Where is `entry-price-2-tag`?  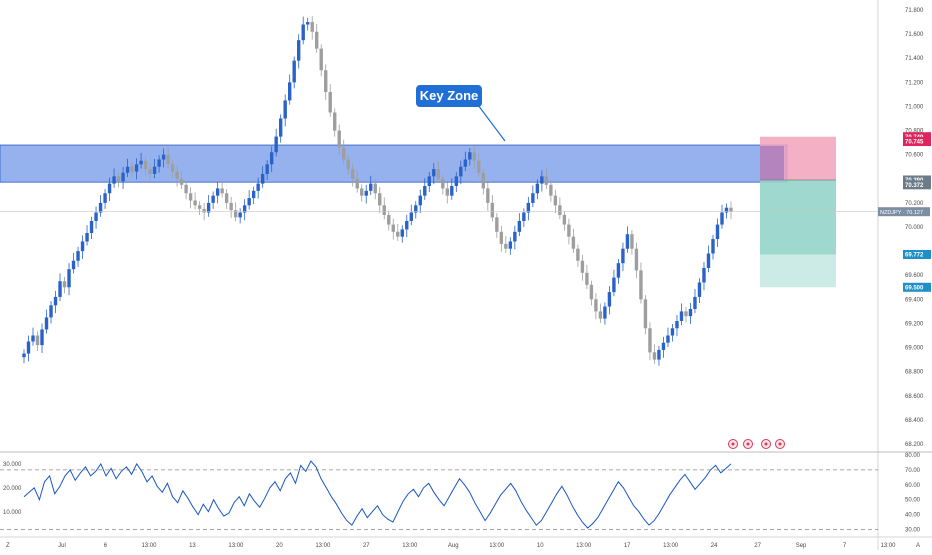 entry-price-2-tag is located at coordinates (917, 185).